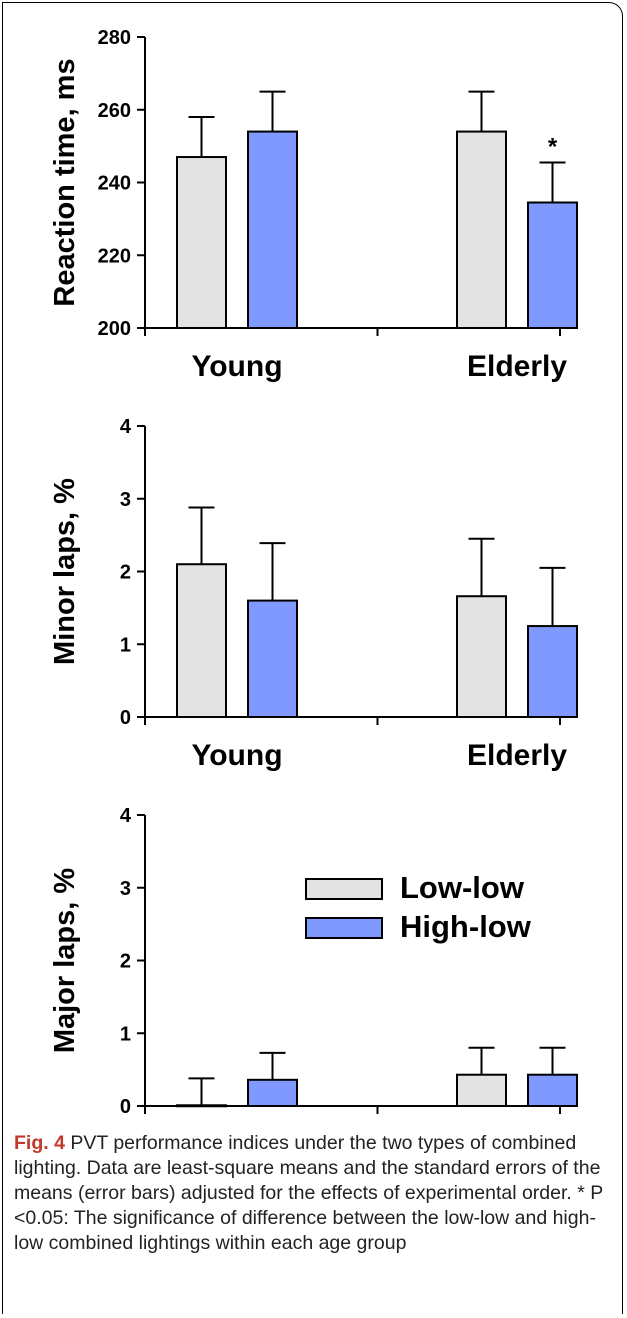 Image resolution: width=627 pixels, height=1318 pixels. Describe the element at coordinates (114, 329) in the screenshot. I see `y-tick-label: 200` at that location.